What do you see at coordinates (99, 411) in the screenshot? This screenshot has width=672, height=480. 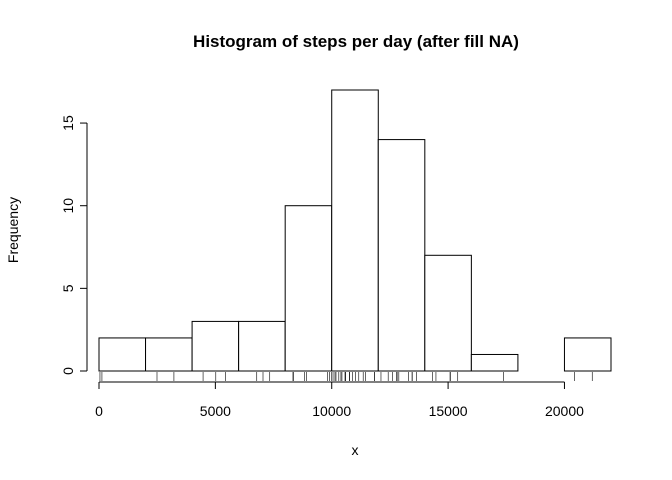 I see `x-tick-label: 0` at bounding box center [99, 411].